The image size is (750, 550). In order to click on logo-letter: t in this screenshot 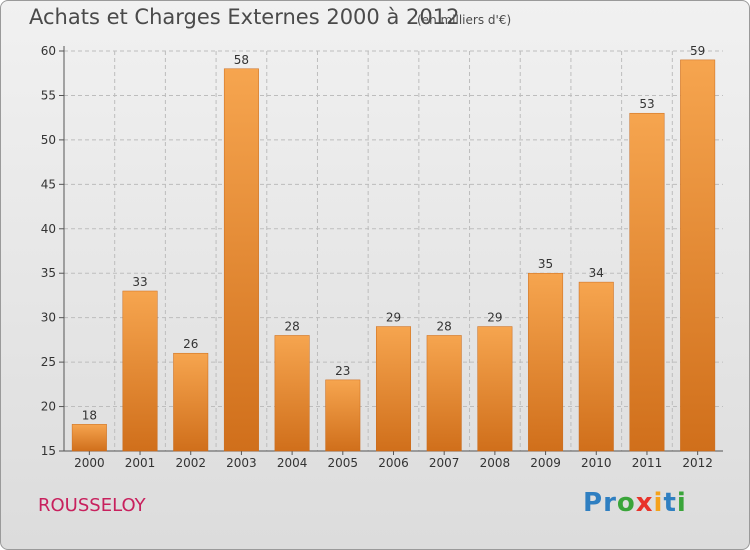, I will do `click(670, 503)`.